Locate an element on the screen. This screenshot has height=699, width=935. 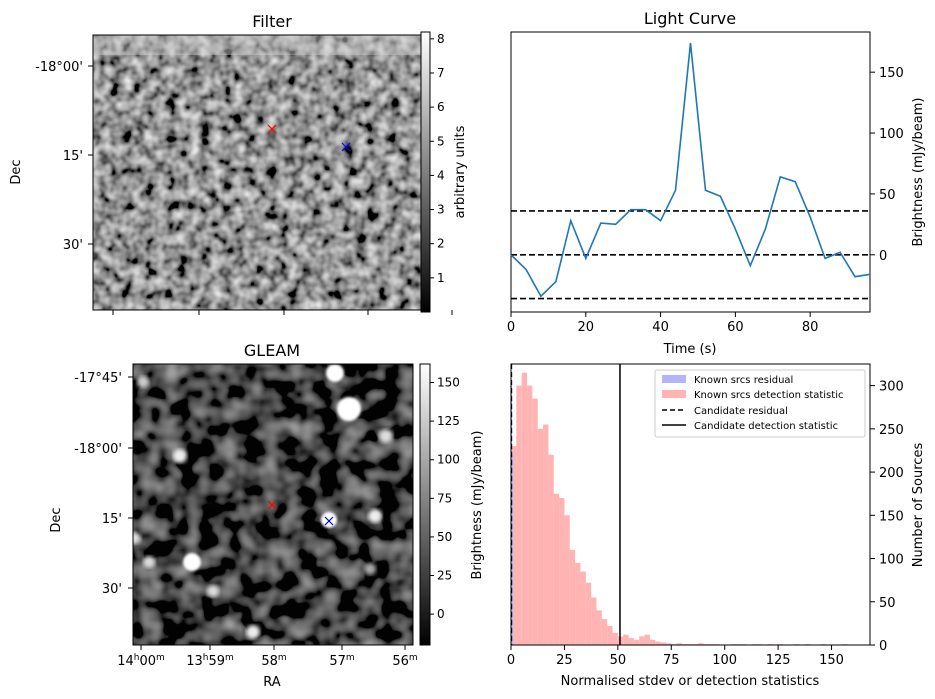
filter-colorbar-tick-label: 1 is located at coordinates (441, 278).